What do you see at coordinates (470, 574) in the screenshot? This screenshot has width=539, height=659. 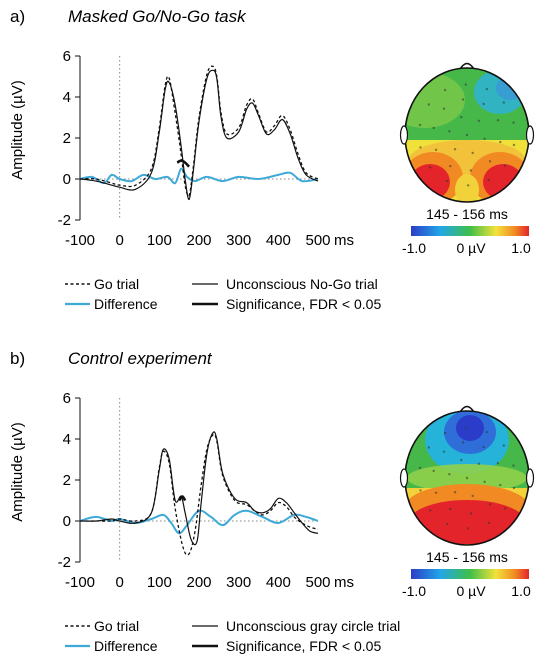 I see `colorbar-b` at bounding box center [470, 574].